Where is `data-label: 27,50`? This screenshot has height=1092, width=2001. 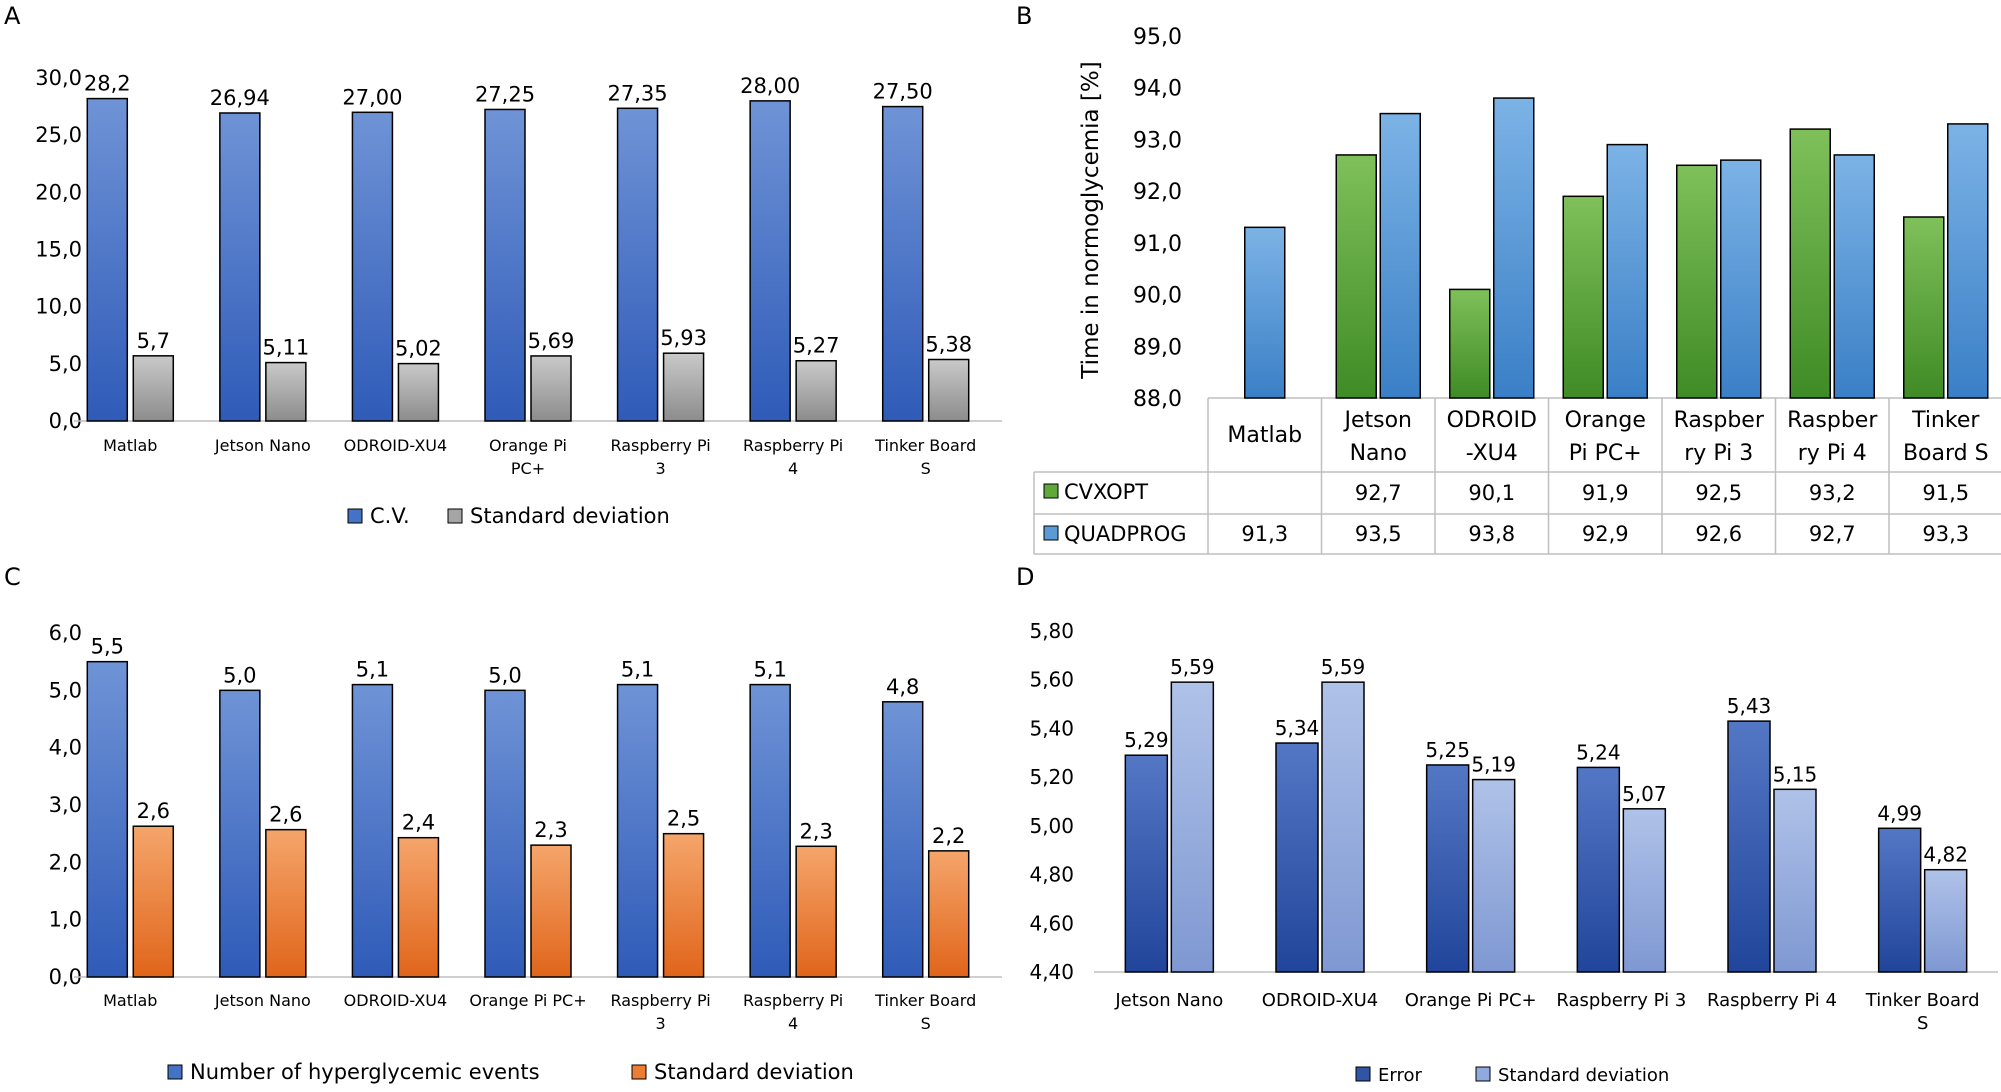 data-label: 27,50 is located at coordinates (903, 92).